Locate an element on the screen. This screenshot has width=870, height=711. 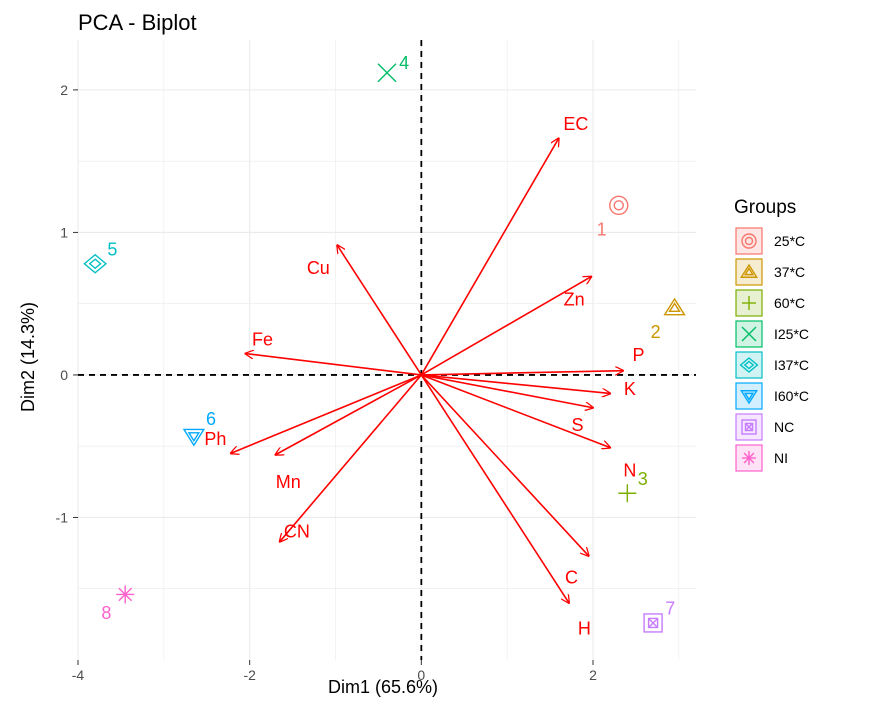
point-label-5: 5 is located at coordinates (112, 250).